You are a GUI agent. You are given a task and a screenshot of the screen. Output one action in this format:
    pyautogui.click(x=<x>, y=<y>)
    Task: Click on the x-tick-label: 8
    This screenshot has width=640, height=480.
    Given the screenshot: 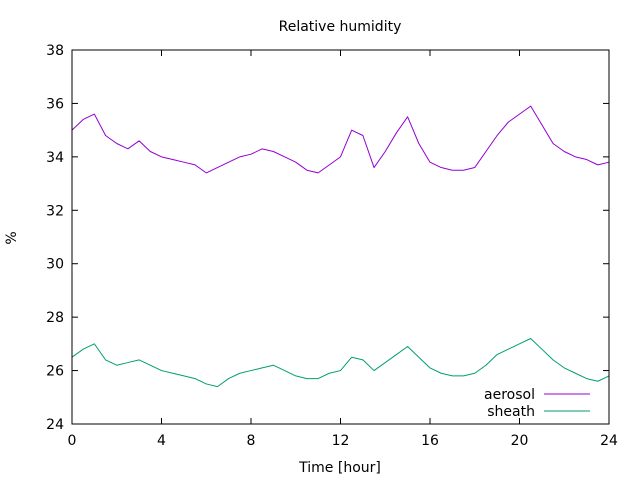 What is the action you would take?
    pyautogui.click(x=251, y=441)
    